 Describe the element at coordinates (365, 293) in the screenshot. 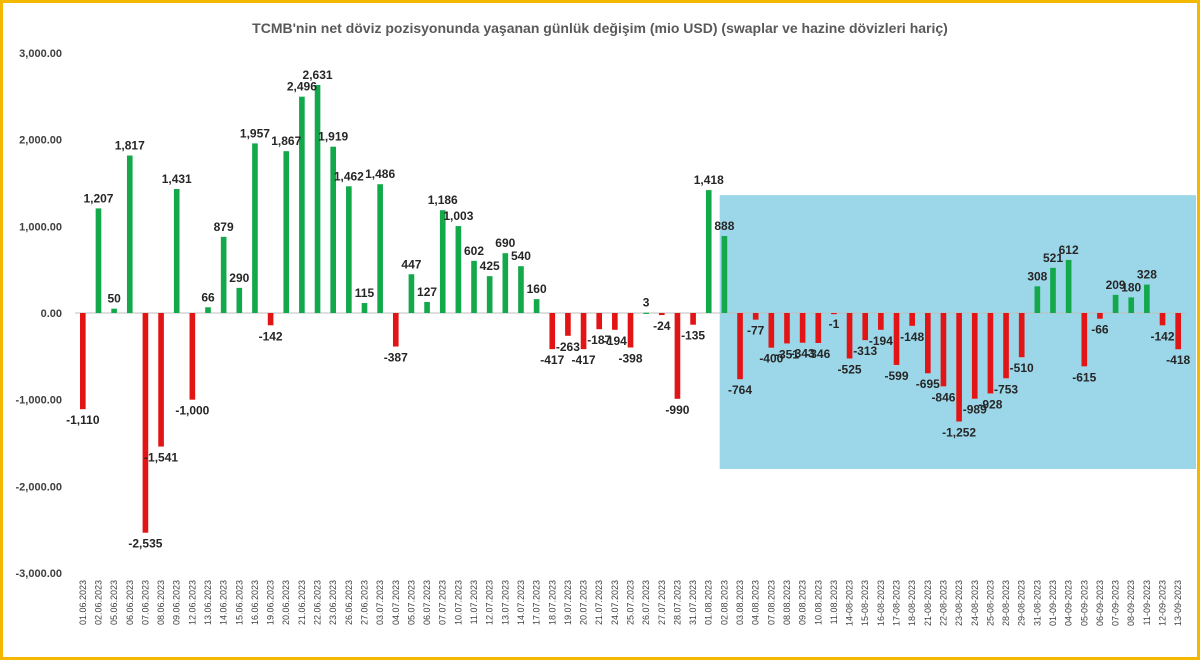

I see `data-label: 115` at that location.